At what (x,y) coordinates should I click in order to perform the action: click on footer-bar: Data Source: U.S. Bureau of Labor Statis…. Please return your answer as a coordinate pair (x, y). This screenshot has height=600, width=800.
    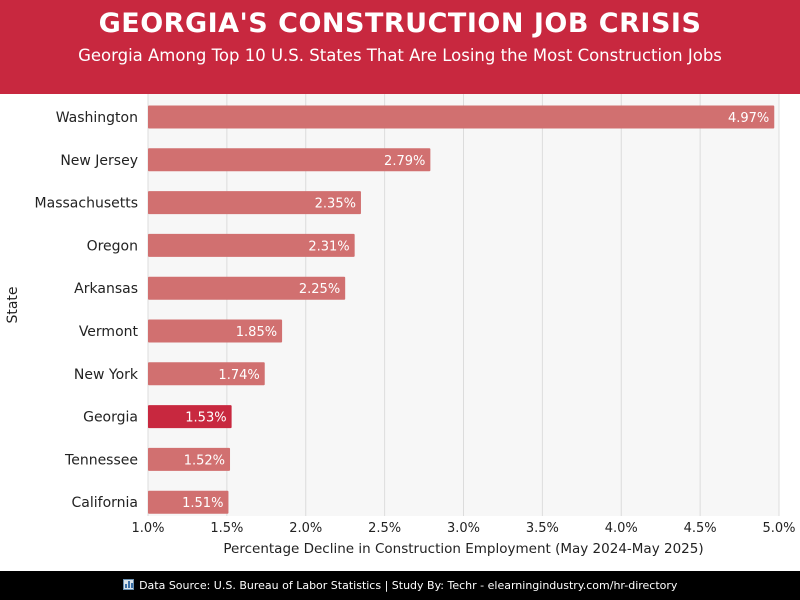
    Looking at the image, I should click on (400, 585).